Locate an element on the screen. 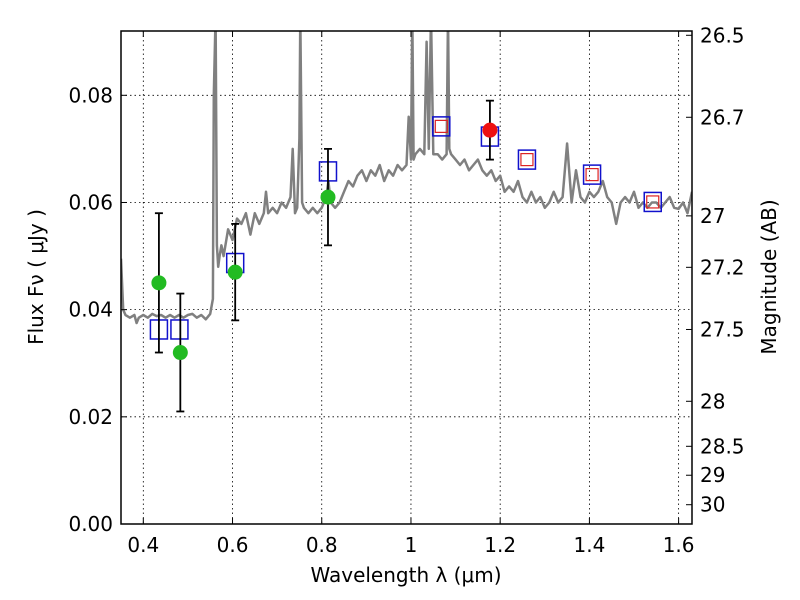 This screenshot has height=600, width=800. y2-tick-label: 28.5 is located at coordinates (722, 446).